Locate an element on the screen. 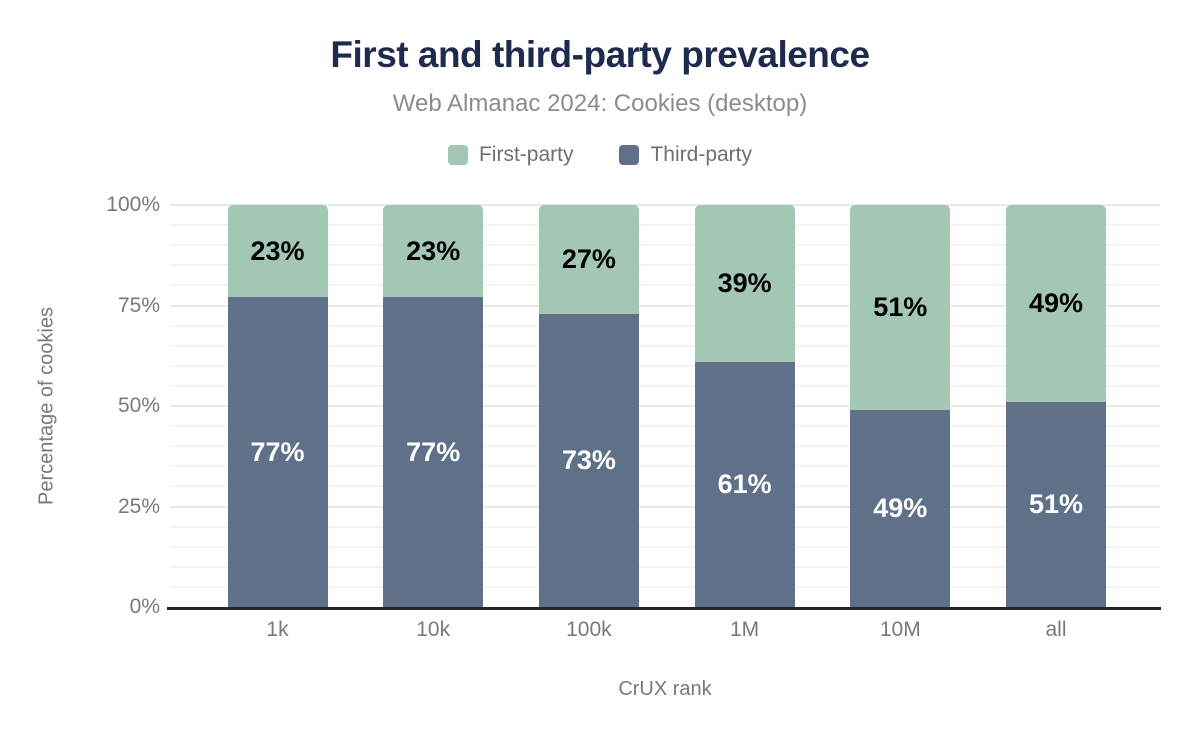 The image size is (1200, 742). x-tick-label: 10M is located at coordinates (900, 629).